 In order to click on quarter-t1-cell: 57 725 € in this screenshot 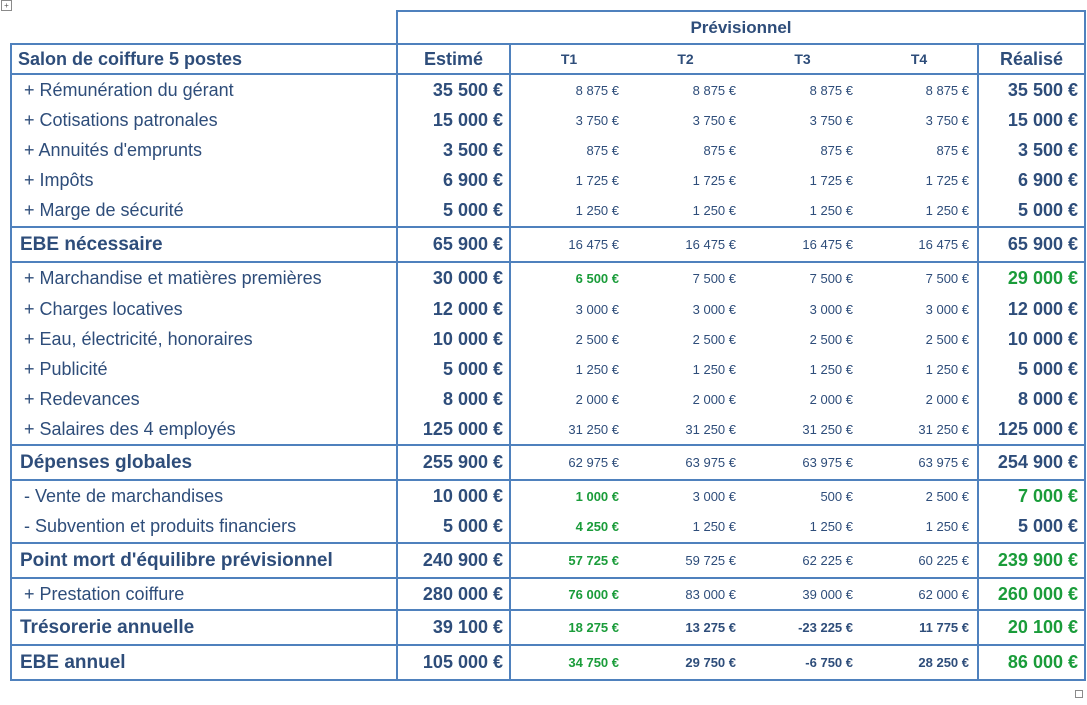, I will do `click(568, 560)`.